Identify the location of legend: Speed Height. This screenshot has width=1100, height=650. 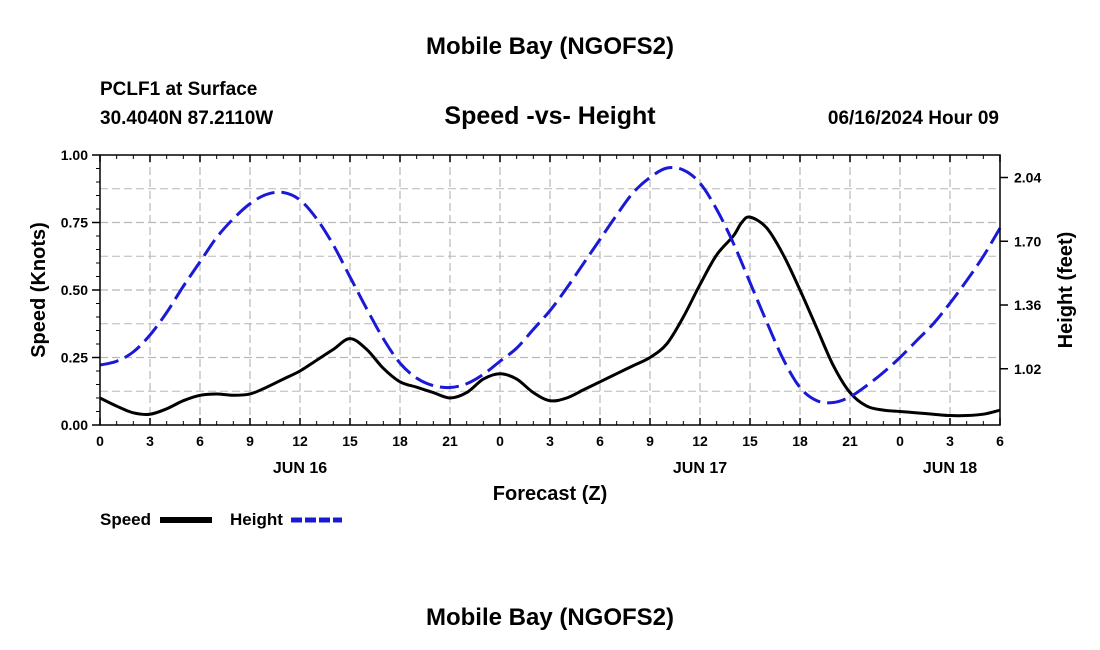
(221, 519).